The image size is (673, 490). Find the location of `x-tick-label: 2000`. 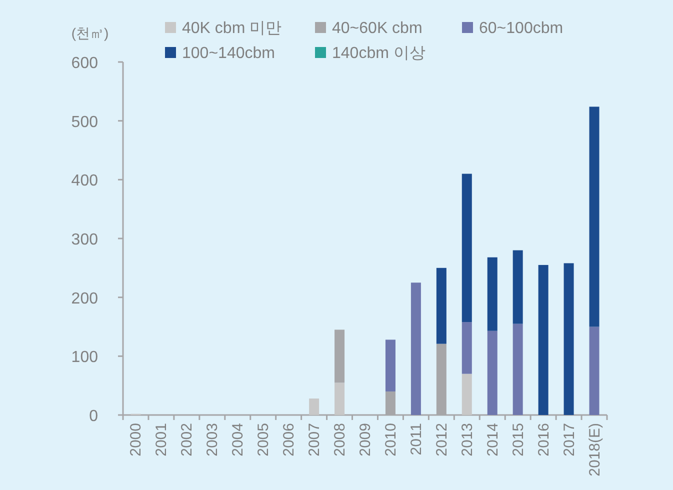

x-tick-label: 2000 is located at coordinates (136, 439).